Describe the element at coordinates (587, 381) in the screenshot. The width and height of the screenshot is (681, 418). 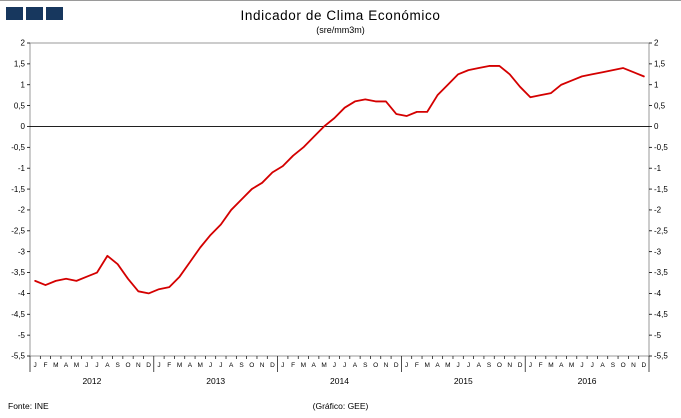
I see `svg-text: 2016` at that location.